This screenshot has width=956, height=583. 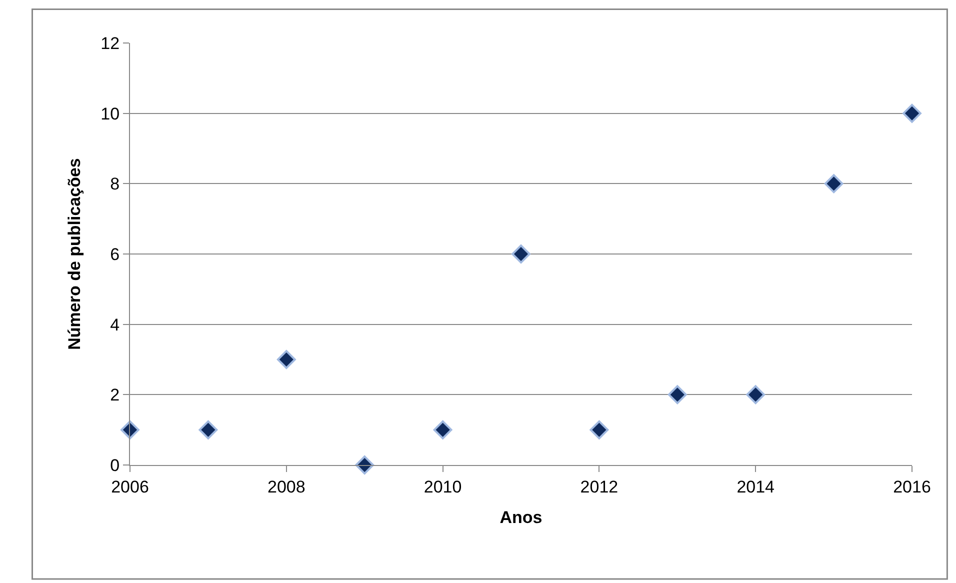 I want to click on x-tick-label: 2014, so click(x=755, y=486).